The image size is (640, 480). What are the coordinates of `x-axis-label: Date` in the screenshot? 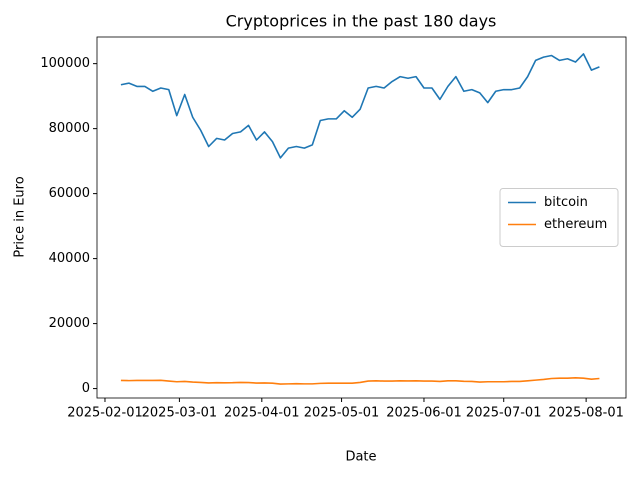 It's located at (360, 457).